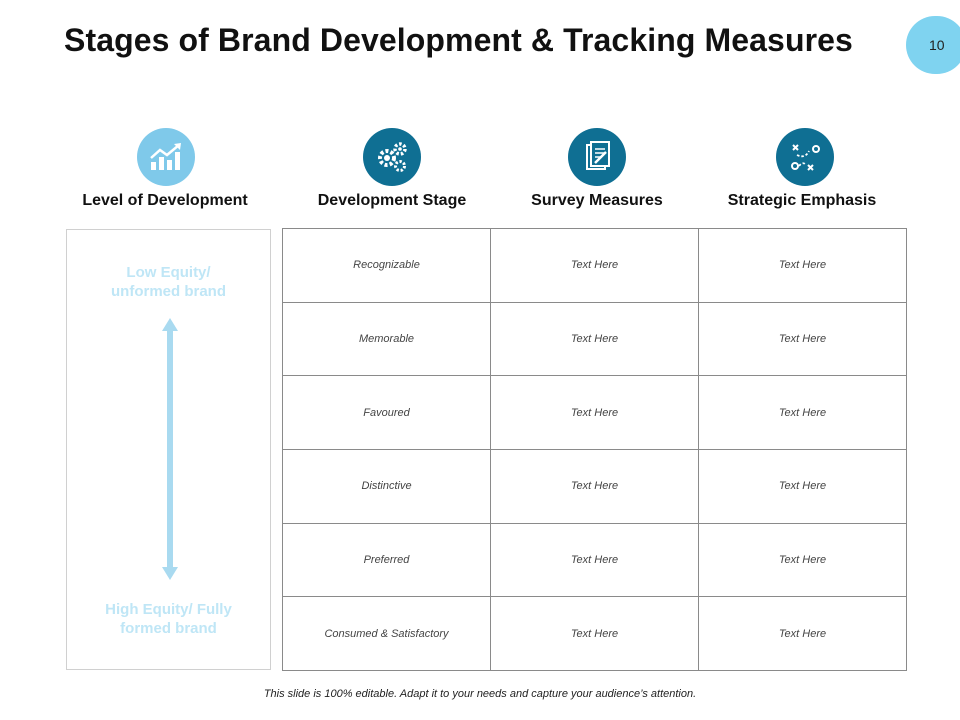 This screenshot has width=960, height=720. I want to click on table-row: Favoured Text Here Text Here, so click(594, 412).